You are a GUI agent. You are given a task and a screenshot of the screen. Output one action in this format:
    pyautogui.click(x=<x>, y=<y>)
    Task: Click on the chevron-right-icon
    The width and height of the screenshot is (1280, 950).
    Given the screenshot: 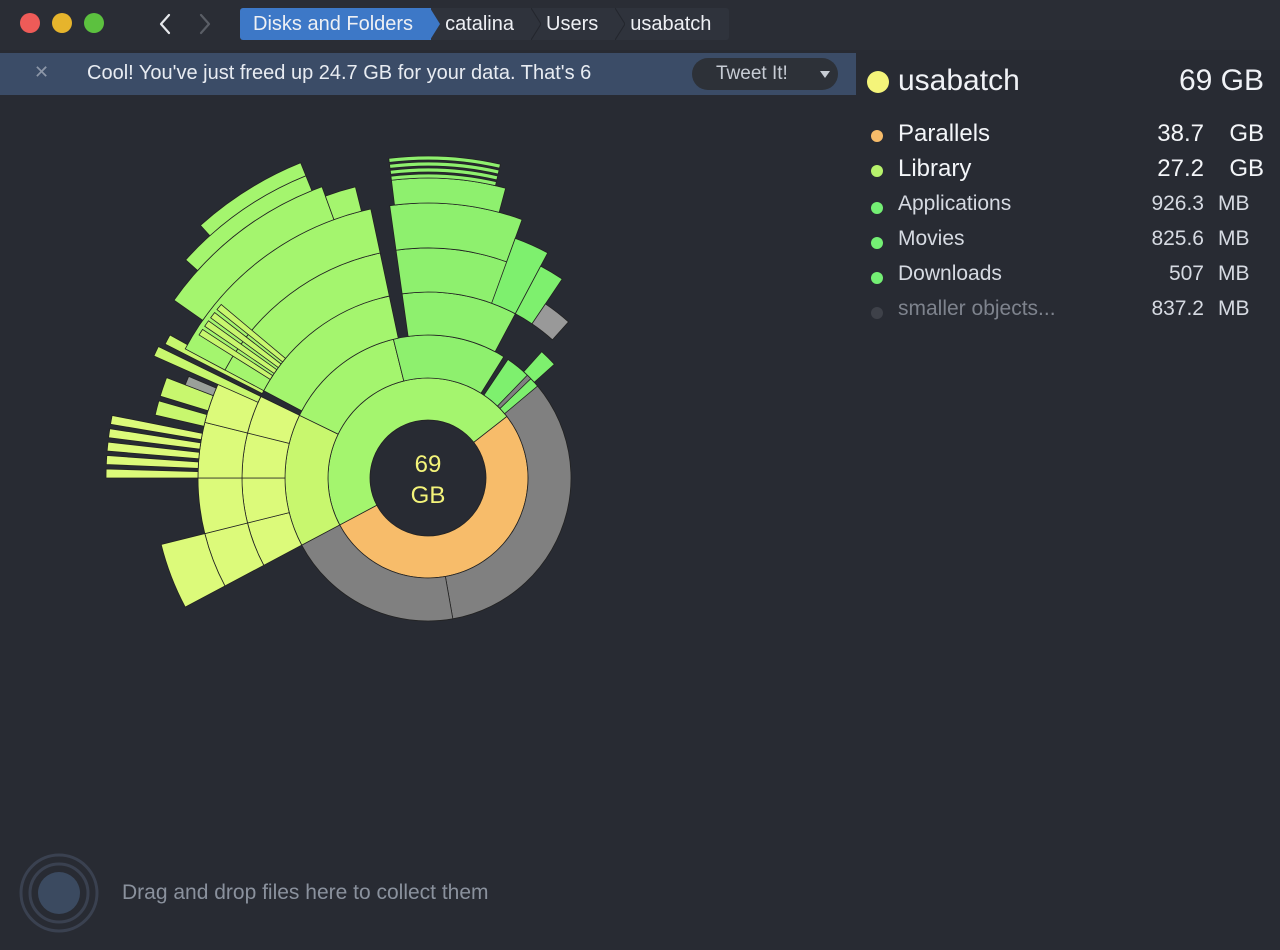 What is the action you would take?
    pyautogui.click(x=205, y=24)
    